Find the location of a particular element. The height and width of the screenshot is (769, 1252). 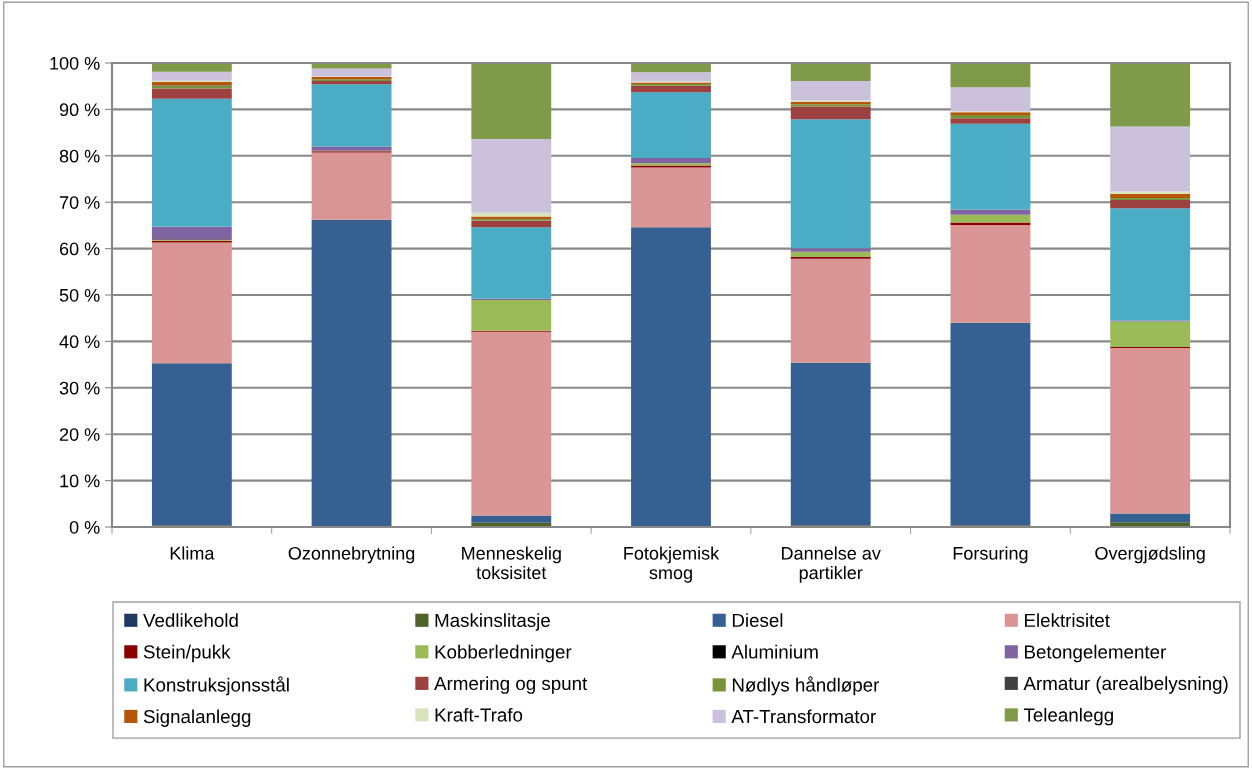

x-tick-label: Menneskelig toksisitet is located at coordinates (511, 563).